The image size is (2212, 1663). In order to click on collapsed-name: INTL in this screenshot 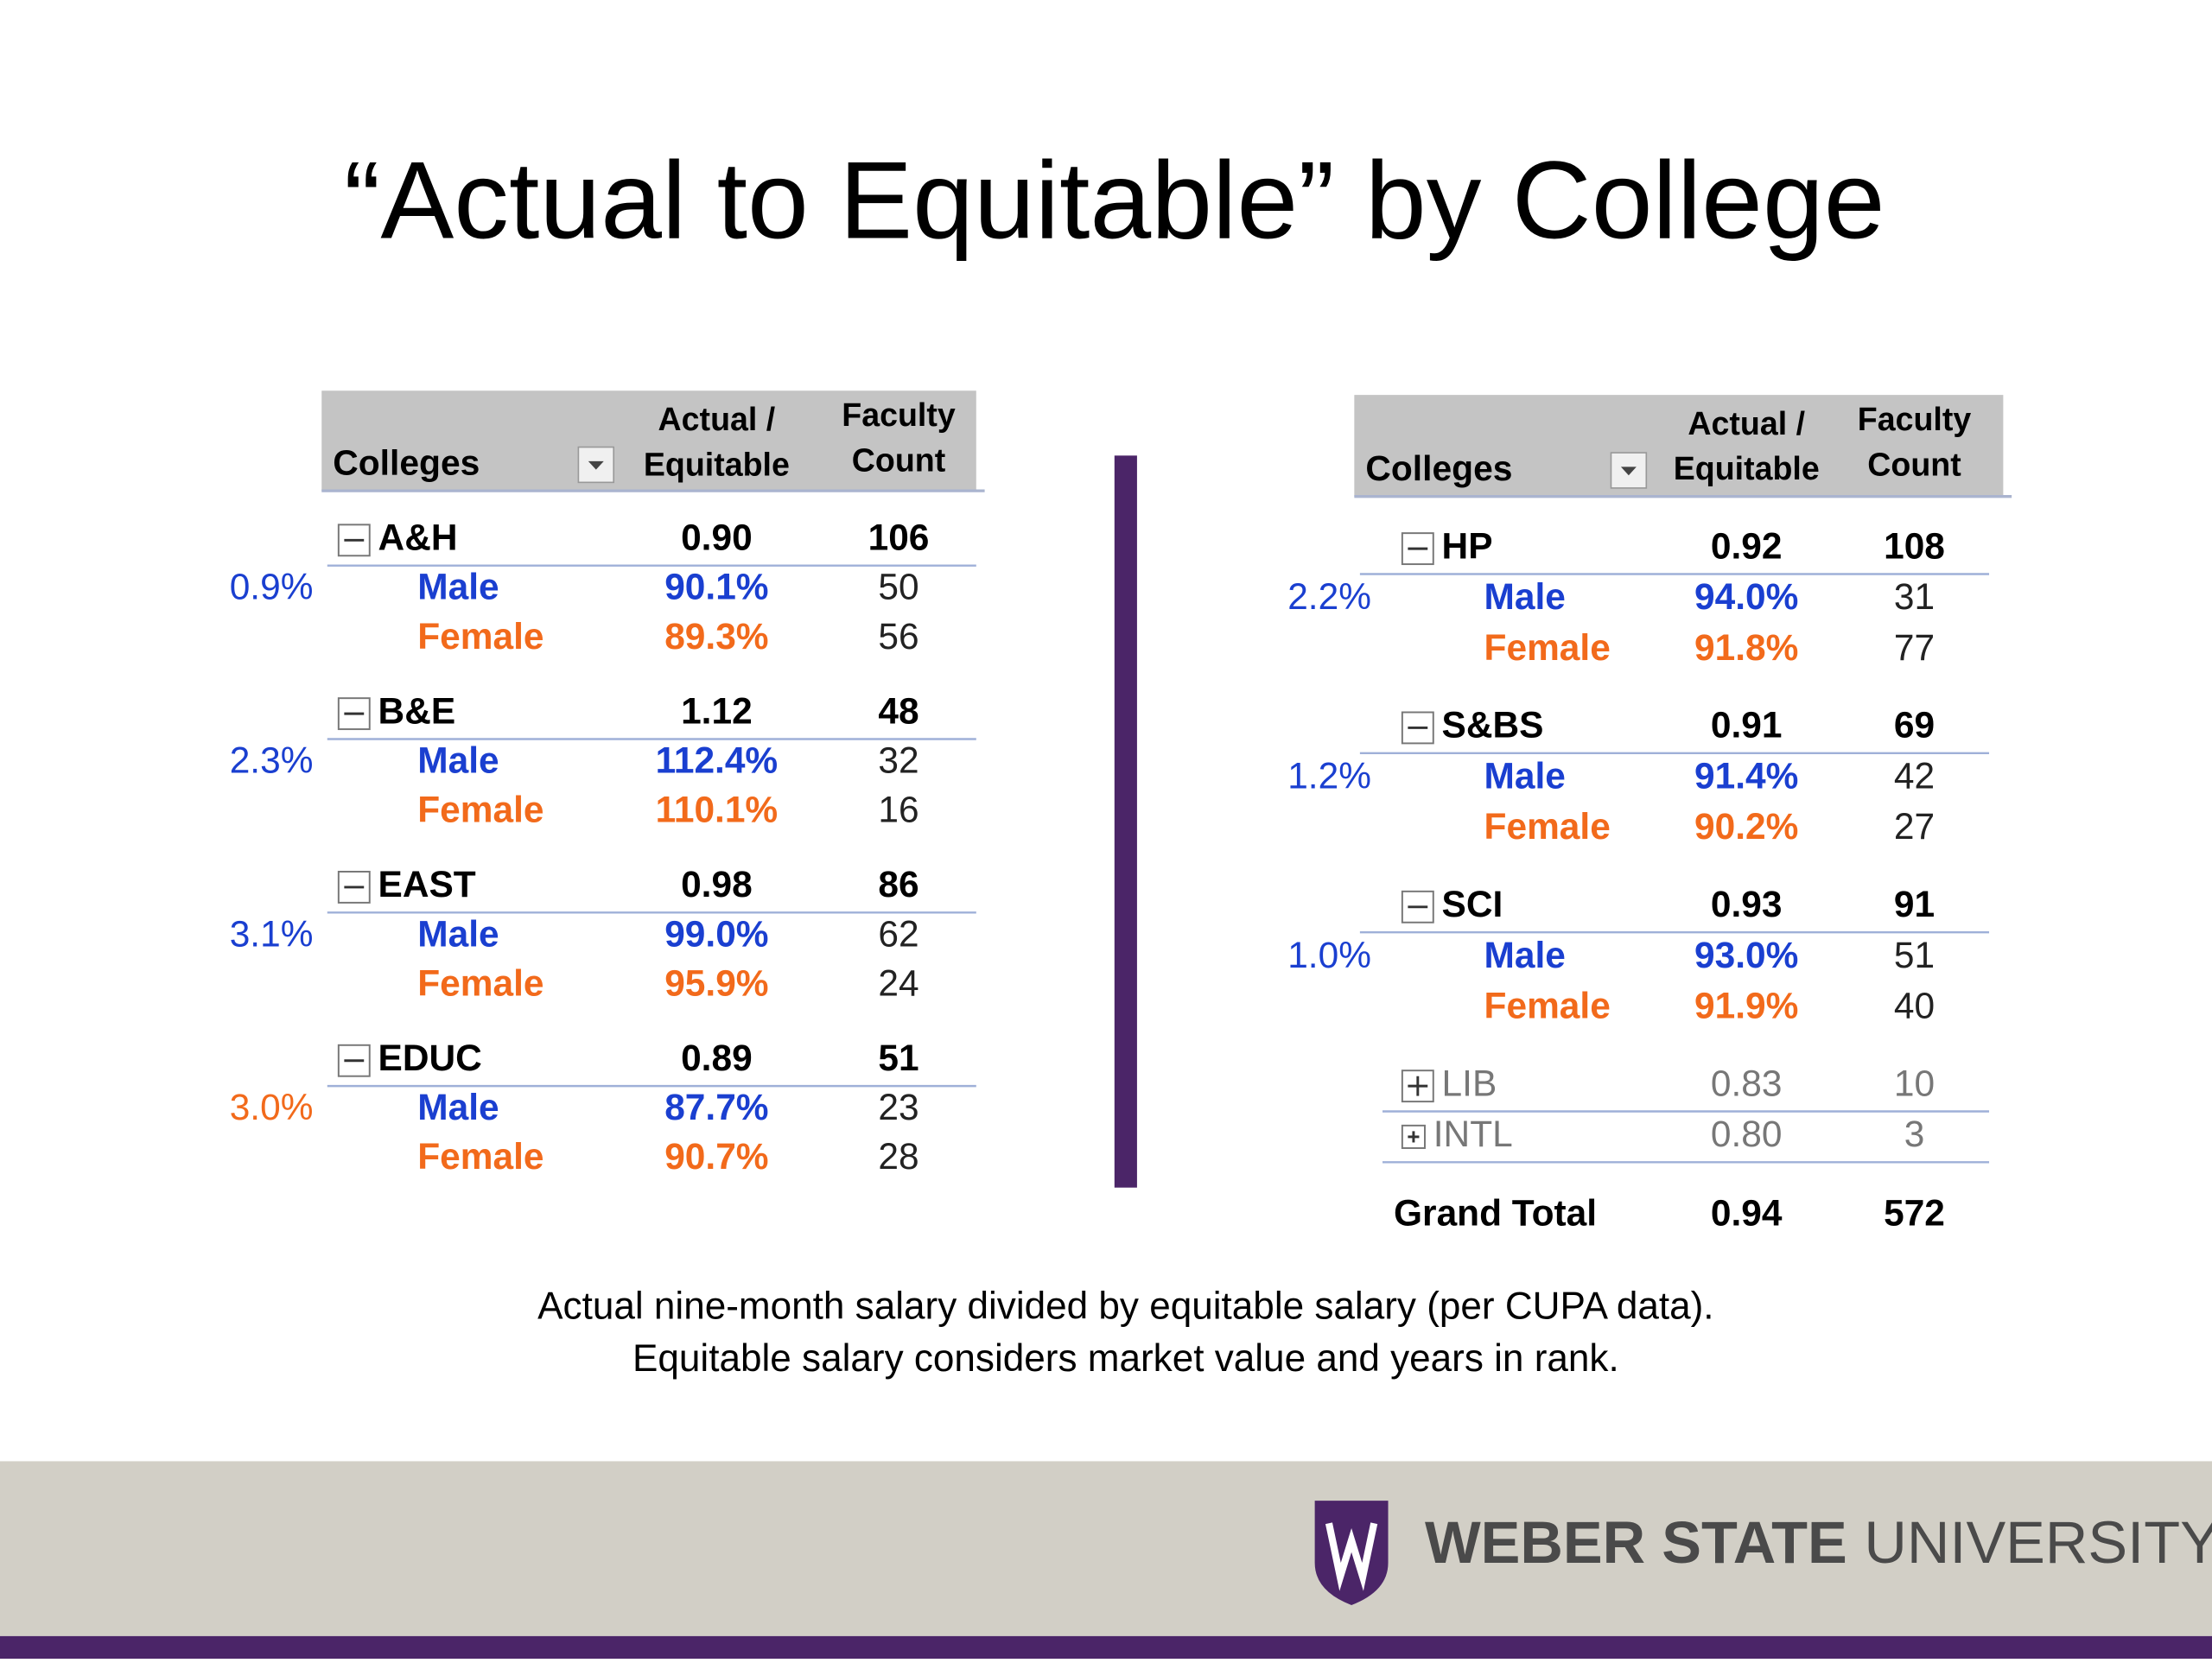, I will do `click(1473, 1134)`.